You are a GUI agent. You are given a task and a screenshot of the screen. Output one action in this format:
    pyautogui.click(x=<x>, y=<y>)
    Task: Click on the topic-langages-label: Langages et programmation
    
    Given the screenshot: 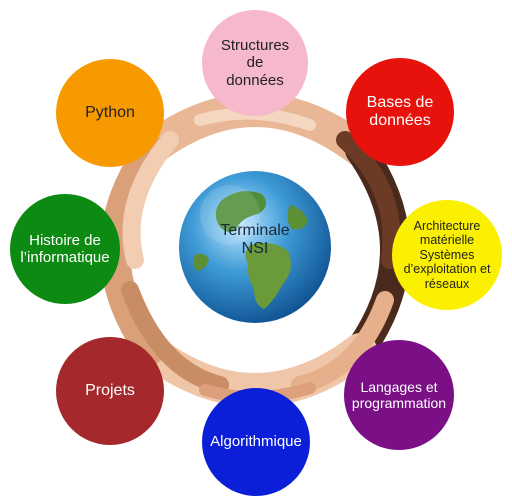 What is the action you would take?
    pyautogui.click(x=399, y=394)
    